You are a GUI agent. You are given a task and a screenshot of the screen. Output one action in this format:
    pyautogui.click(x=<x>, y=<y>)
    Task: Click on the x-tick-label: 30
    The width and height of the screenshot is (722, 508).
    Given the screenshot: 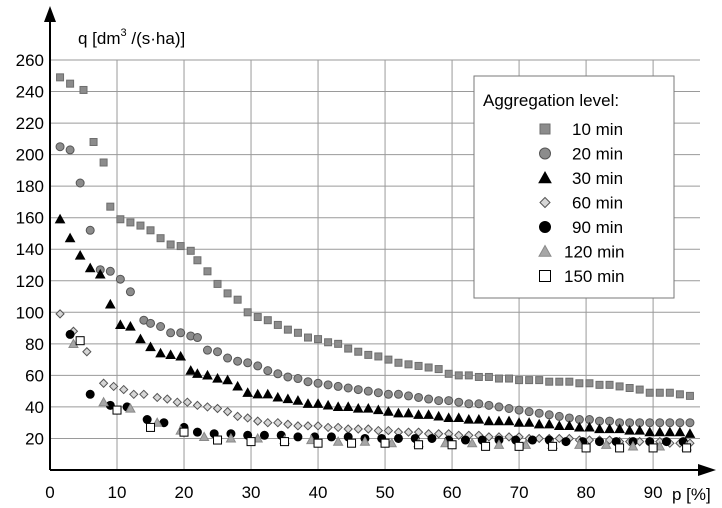 What is the action you would take?
    pyautogui.click(x=251, y=492)
    